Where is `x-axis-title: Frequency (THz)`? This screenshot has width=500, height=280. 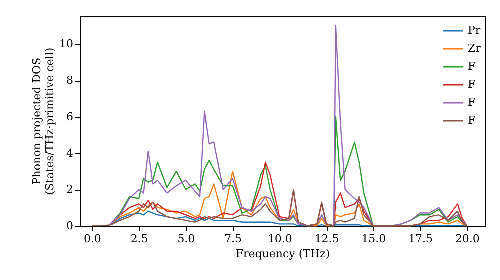 x-axis-title: Frequency (THz) is located at coordinates (283, 254).